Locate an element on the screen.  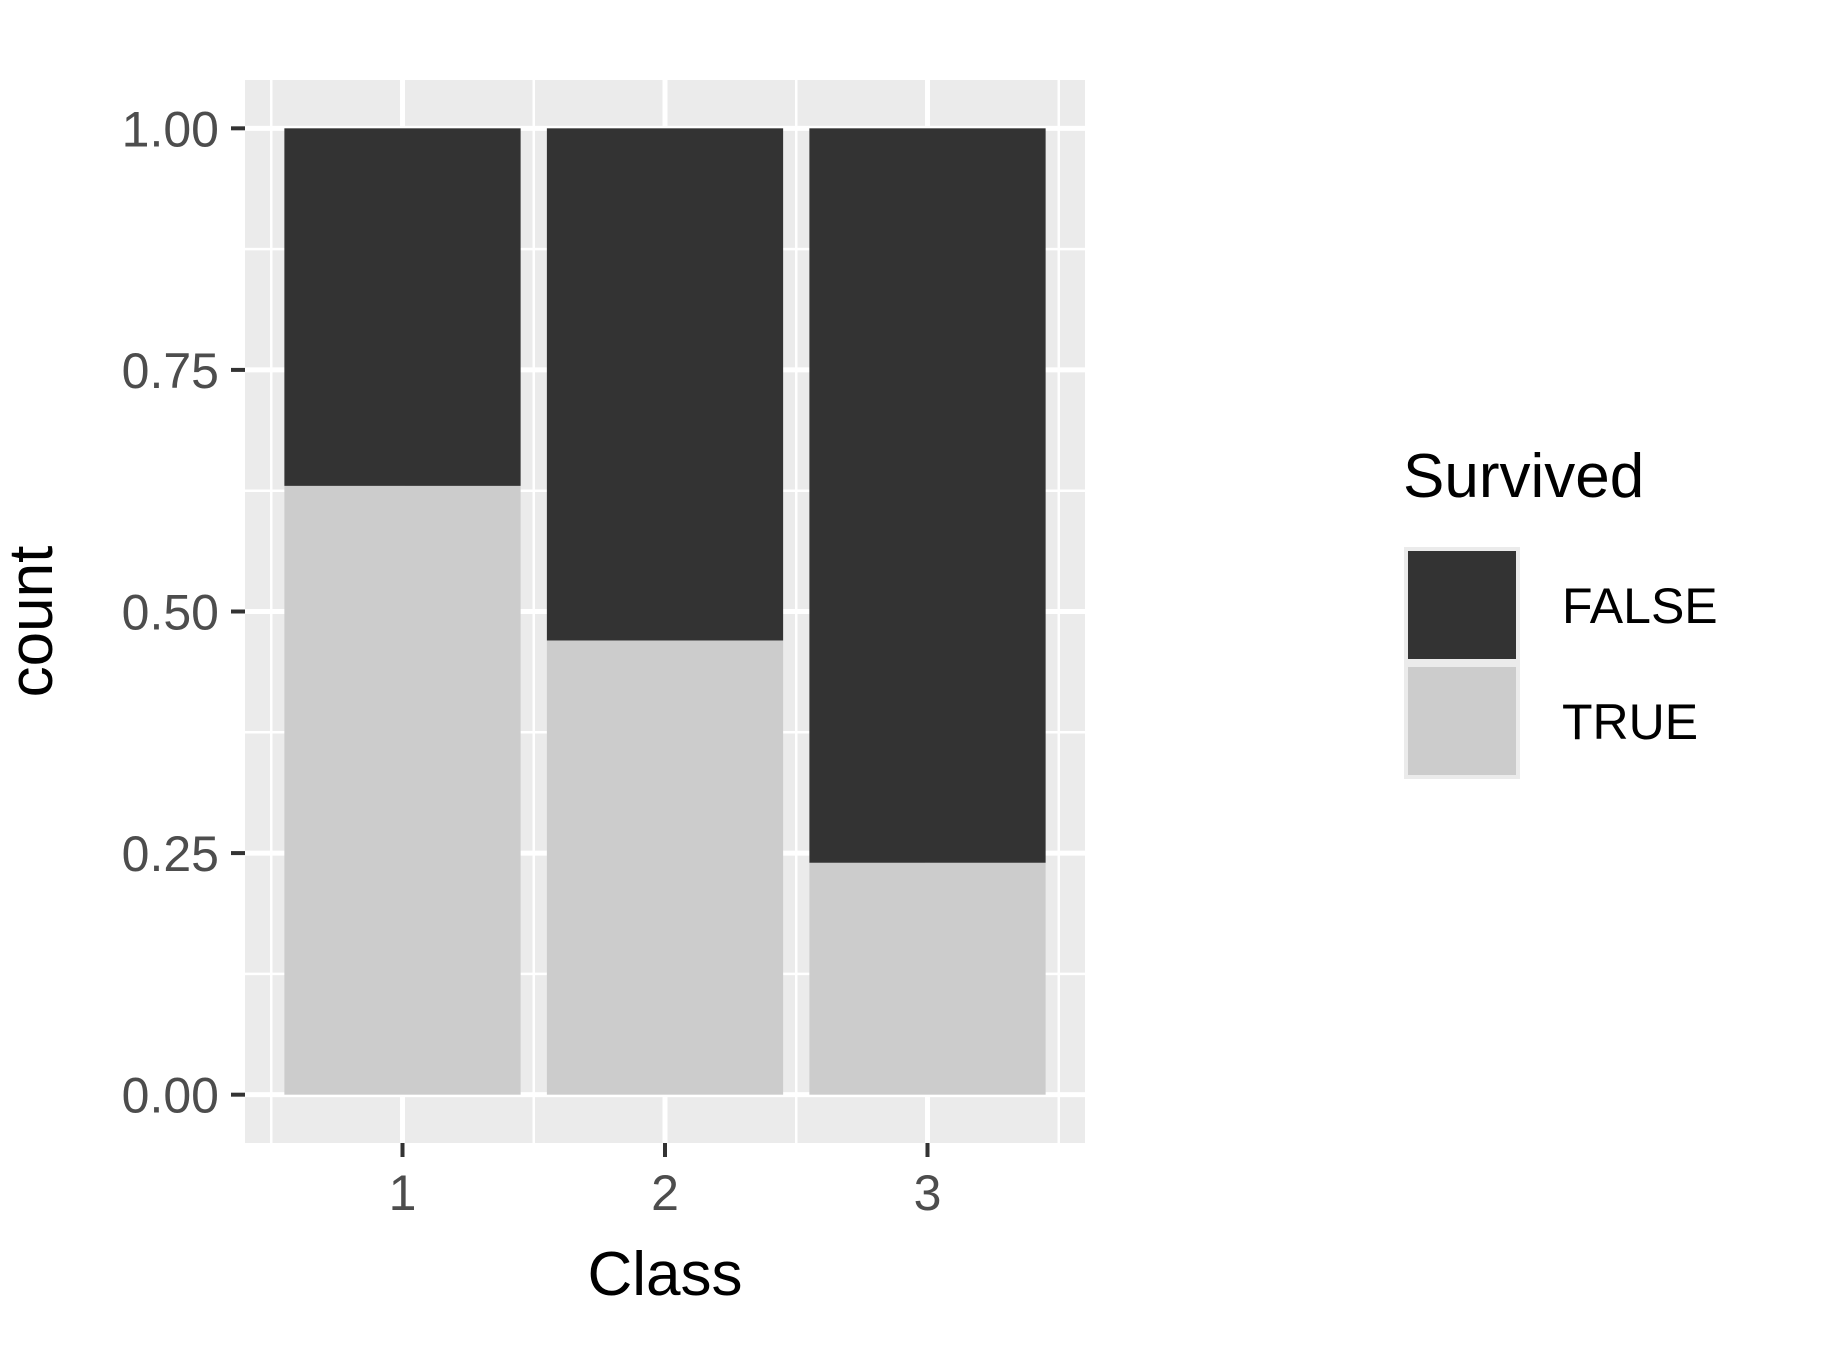
legend-key-false is located at coordinates (1462, 605).